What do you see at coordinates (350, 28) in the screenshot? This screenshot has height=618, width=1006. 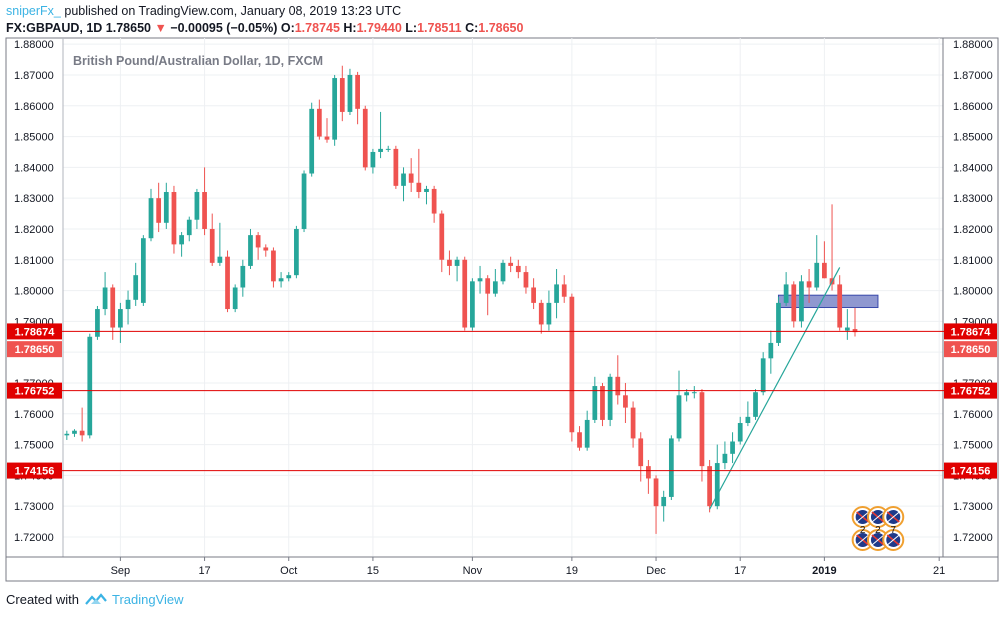 I see `high-label: H:` at bounding box center [350, 28].